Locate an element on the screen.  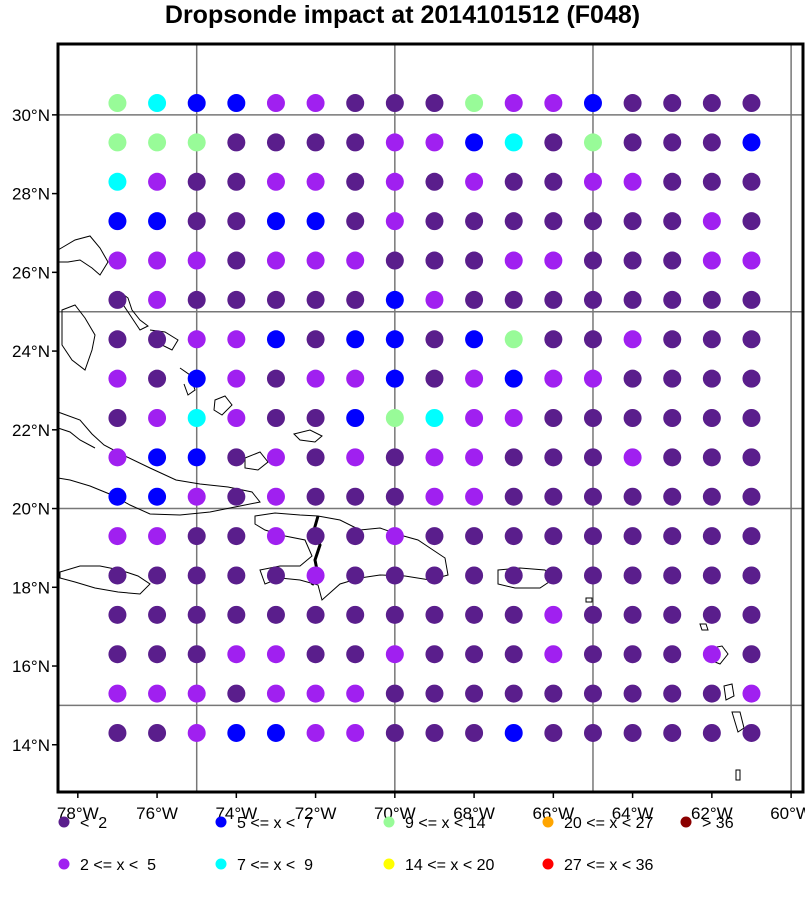
y-tick-label: 16°N is located at coordinates (31, 666).